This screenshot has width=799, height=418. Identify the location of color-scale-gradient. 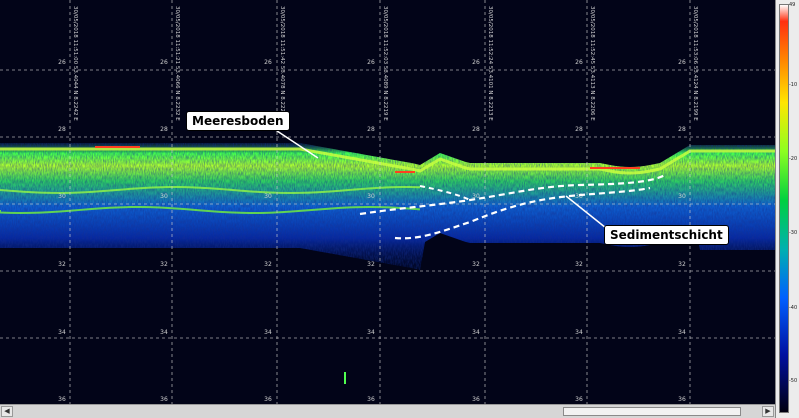
(784, 208).